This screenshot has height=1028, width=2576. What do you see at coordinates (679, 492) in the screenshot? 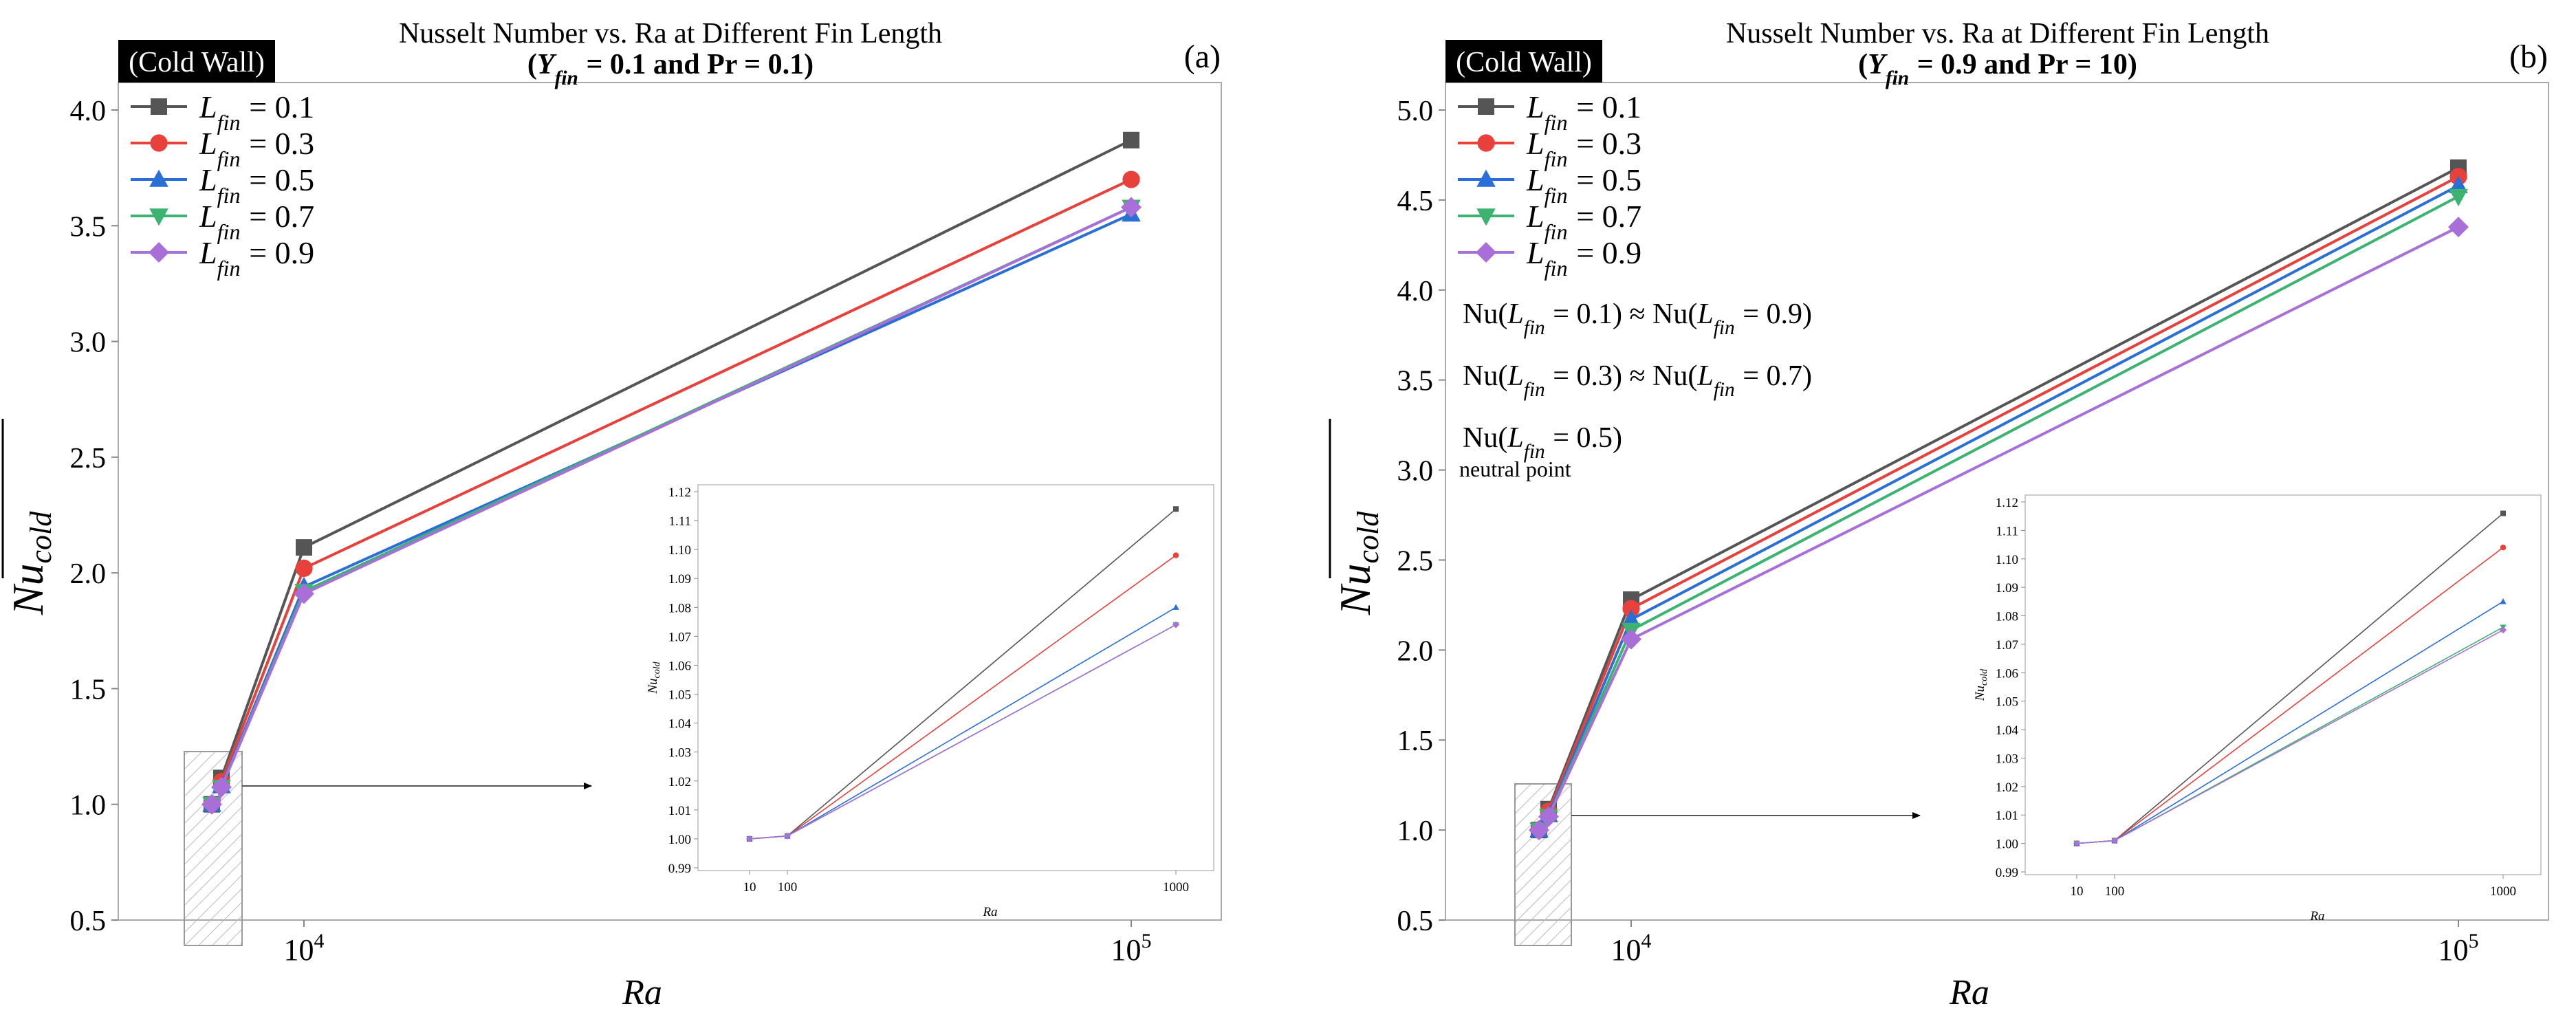
I see `inset-y-tick-label: 1.12` at bounding box center [679, 492].